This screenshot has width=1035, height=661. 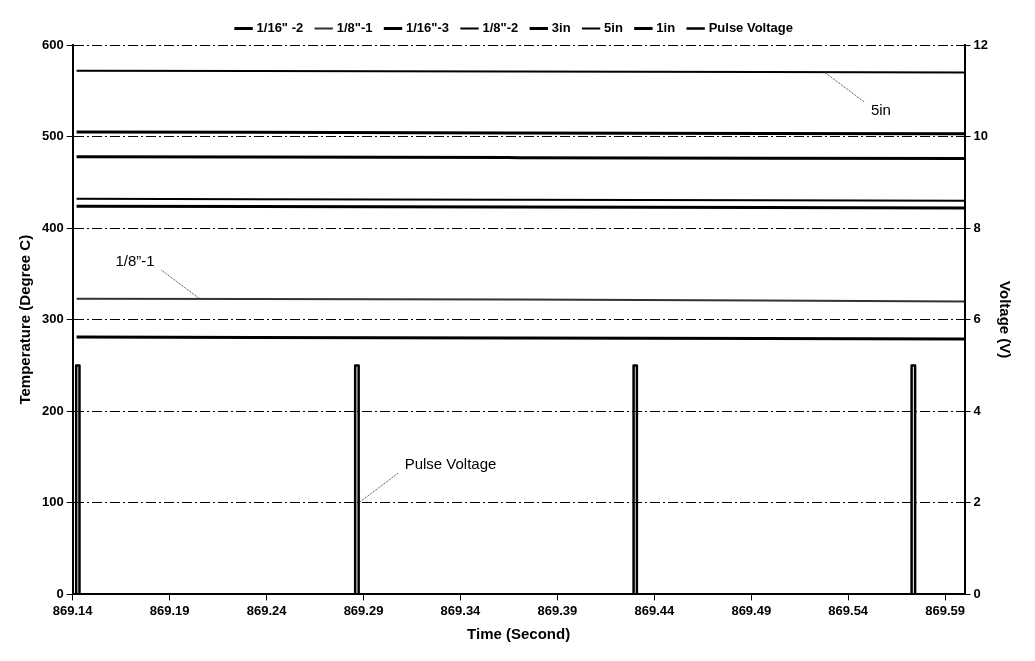 What do you see at coordinates (427, 28) in the screenshot?
I see `legend-label: 1/16"-3` at bounding box center [427, 28].